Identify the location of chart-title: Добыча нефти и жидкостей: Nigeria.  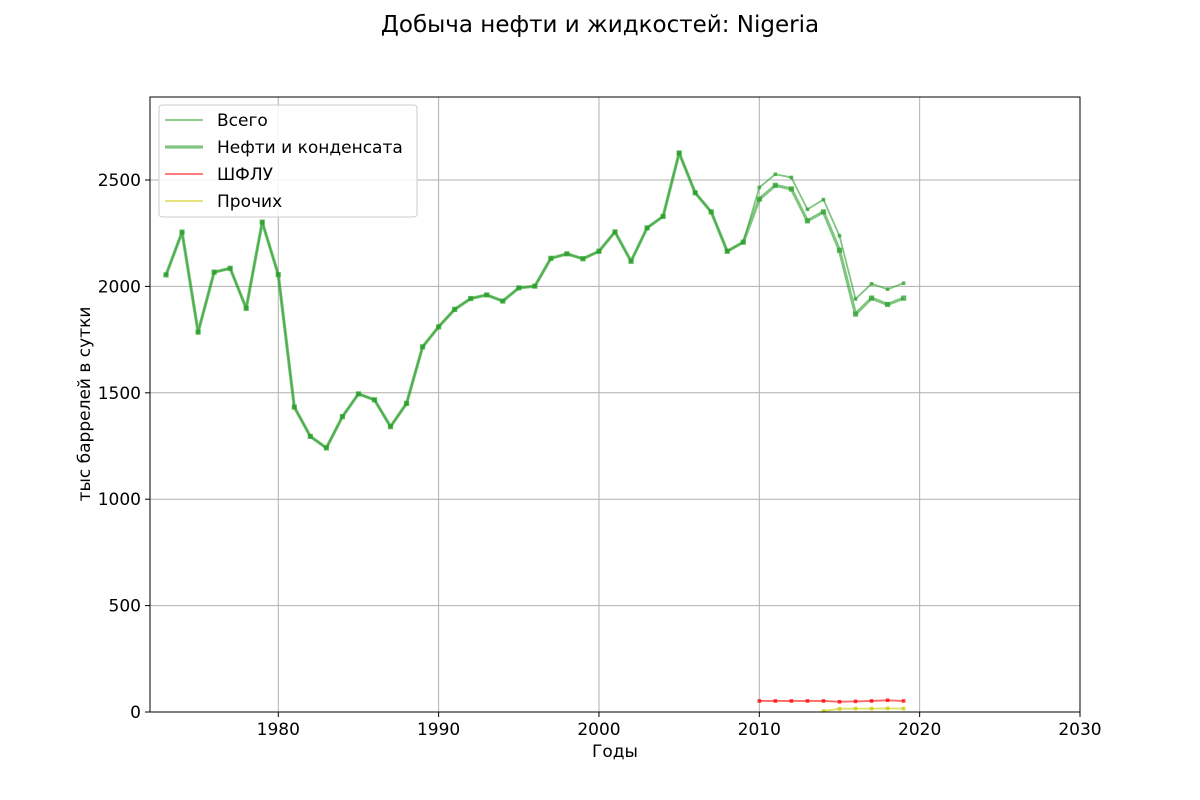
(600, 25).